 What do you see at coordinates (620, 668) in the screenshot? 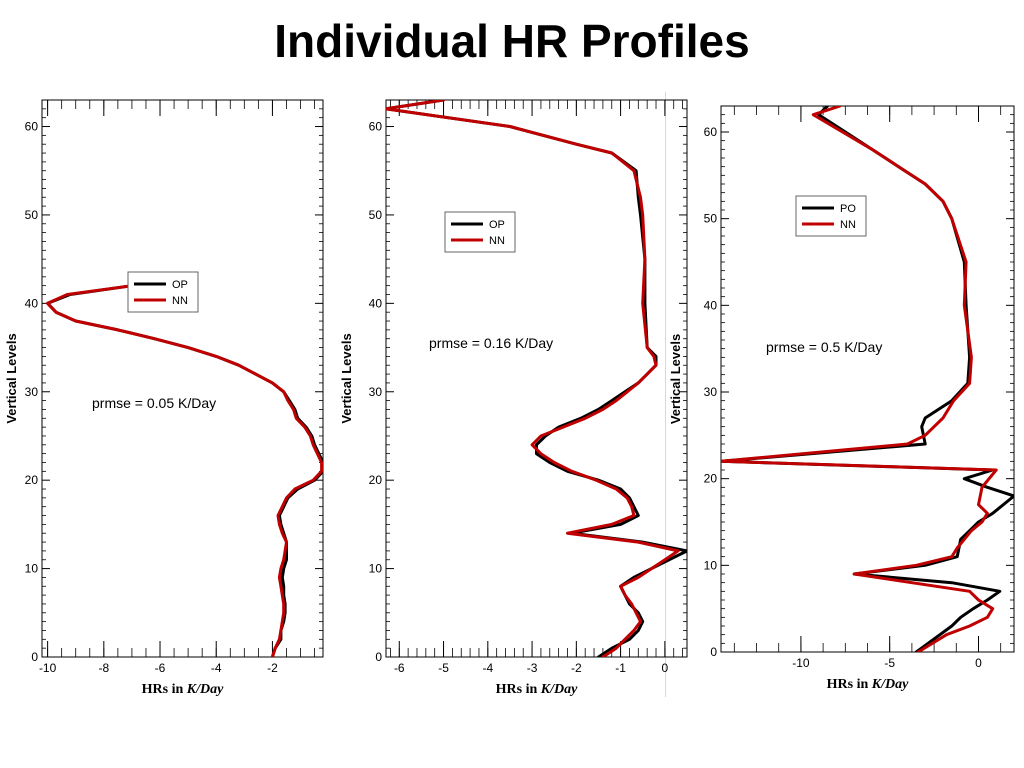
I see `x-tick-label: -1` at bounding box center [620, 668].